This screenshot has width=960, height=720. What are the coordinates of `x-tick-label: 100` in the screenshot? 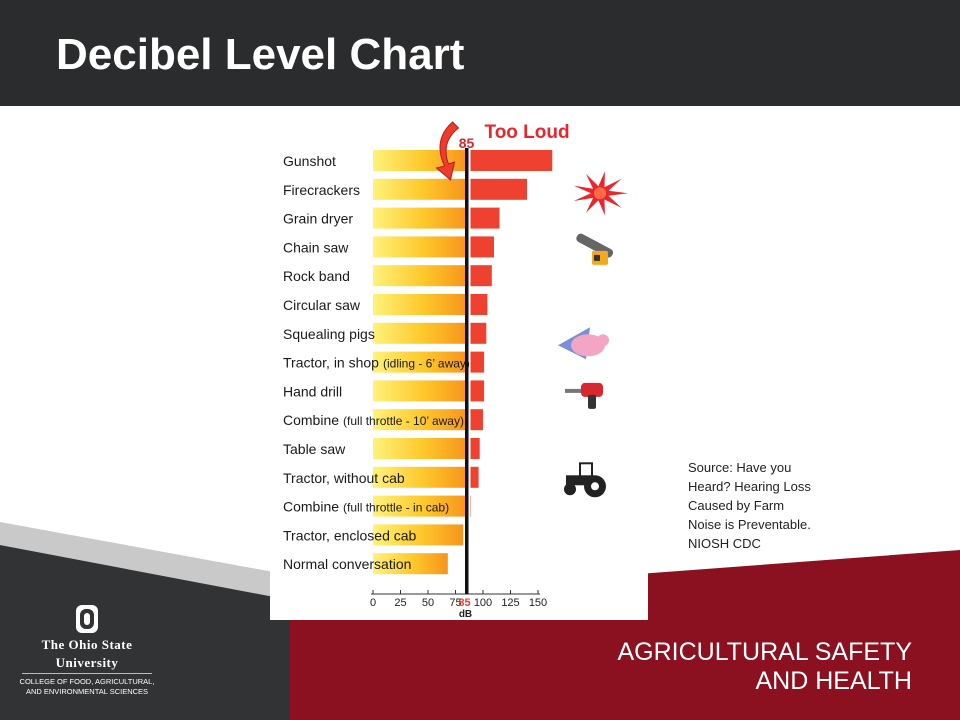 It's located at (483, 603).